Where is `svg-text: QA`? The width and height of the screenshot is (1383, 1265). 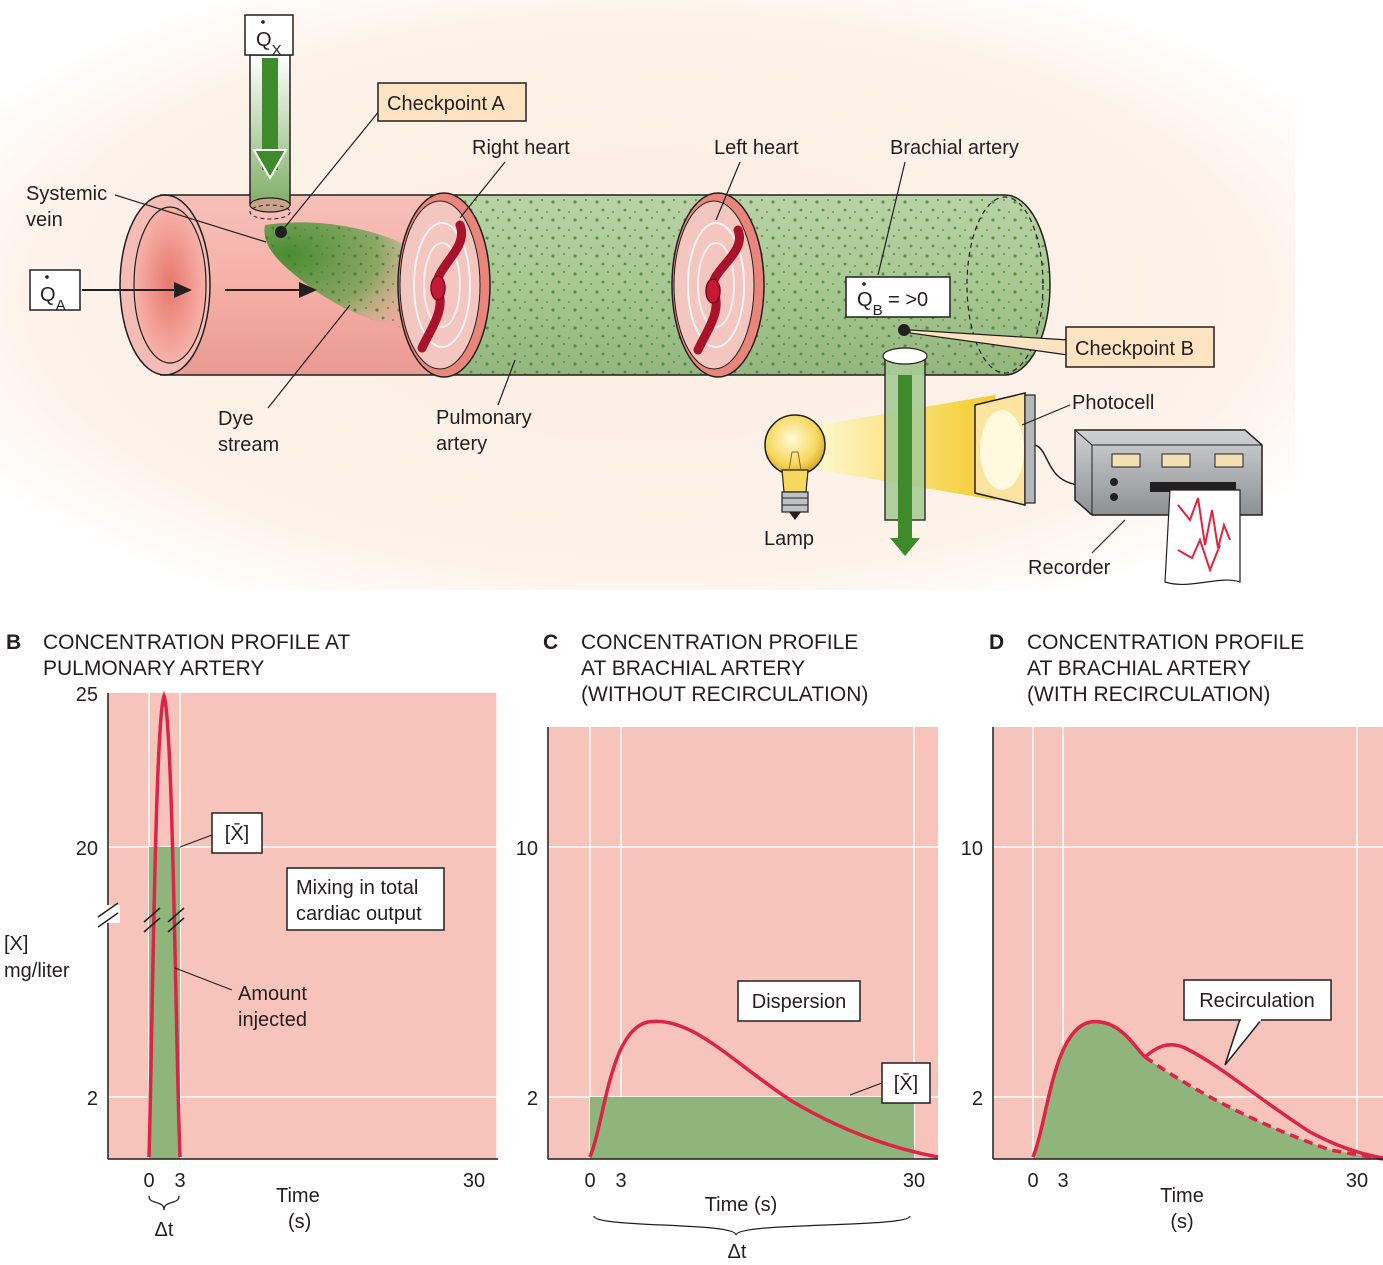 svg-text: QA is located at coordinates (53, 299).